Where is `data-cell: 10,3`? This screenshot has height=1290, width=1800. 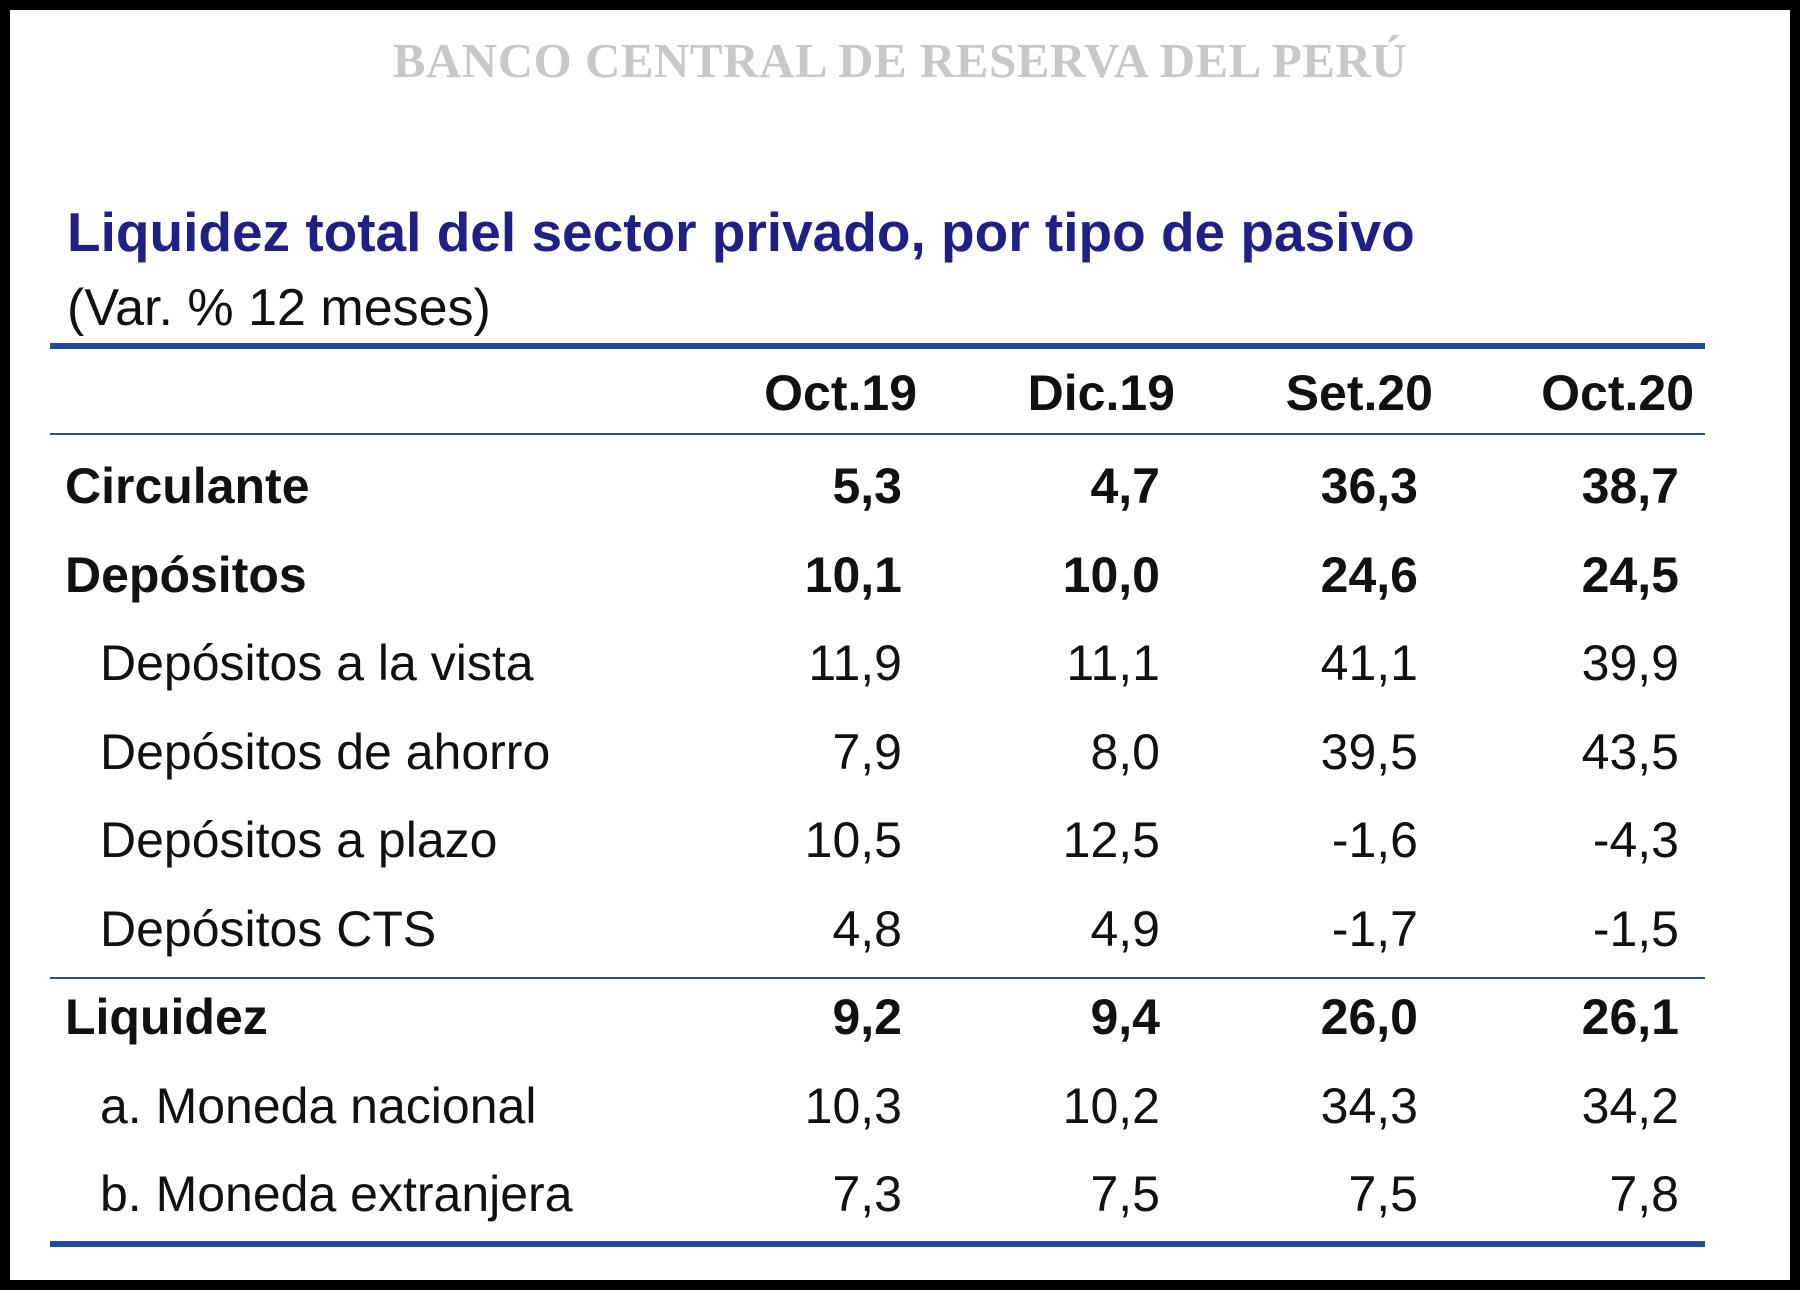 data-cell: 10,3 is located at coordinates (853, 1105).